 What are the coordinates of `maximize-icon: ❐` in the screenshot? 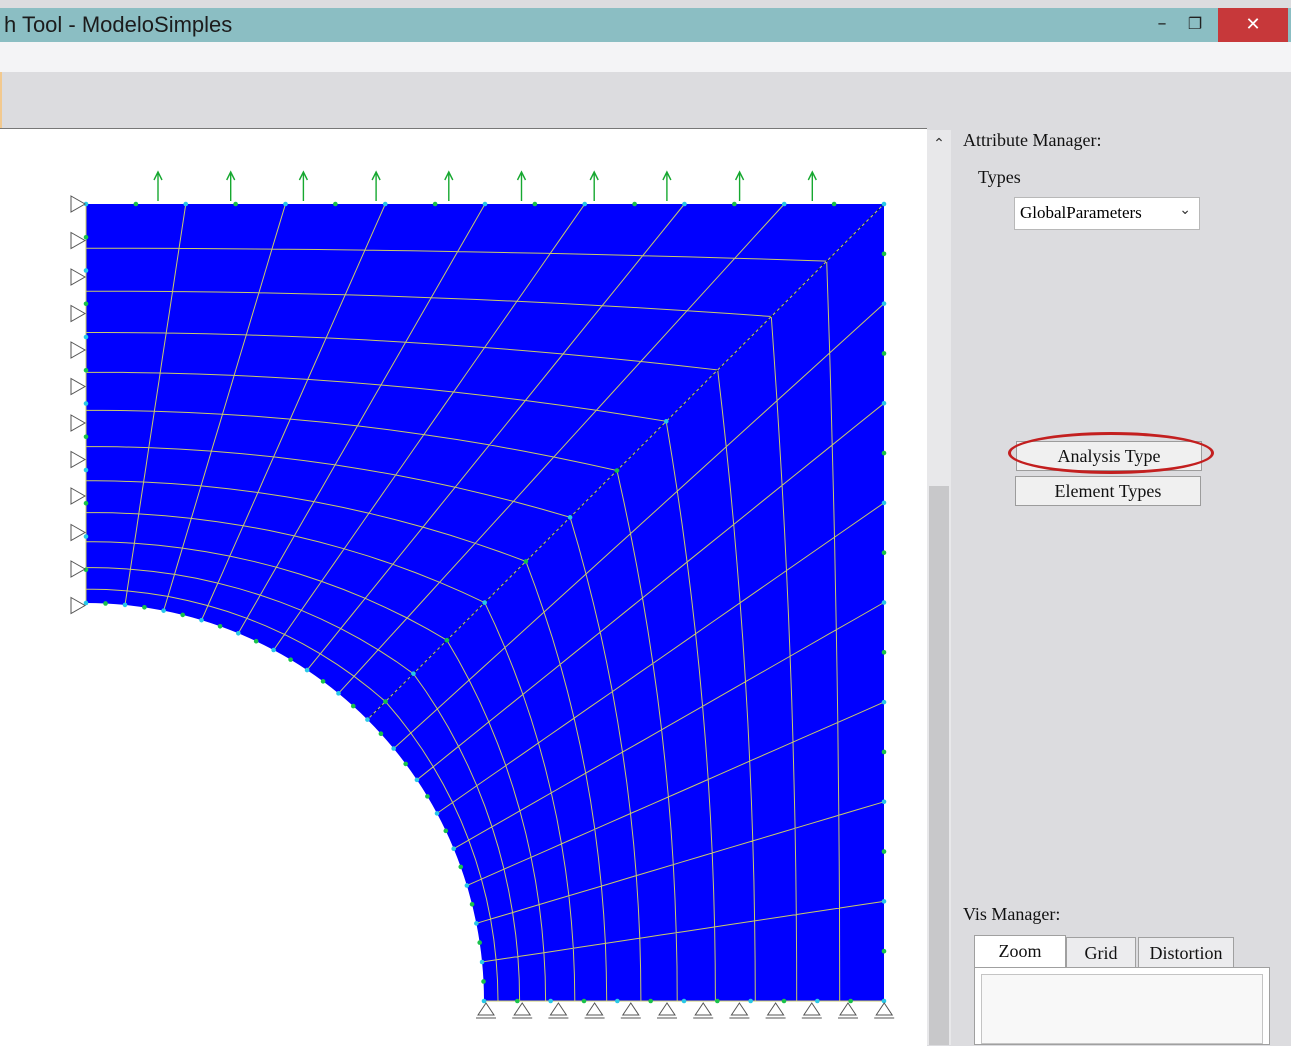 It's located at (1195, 23).